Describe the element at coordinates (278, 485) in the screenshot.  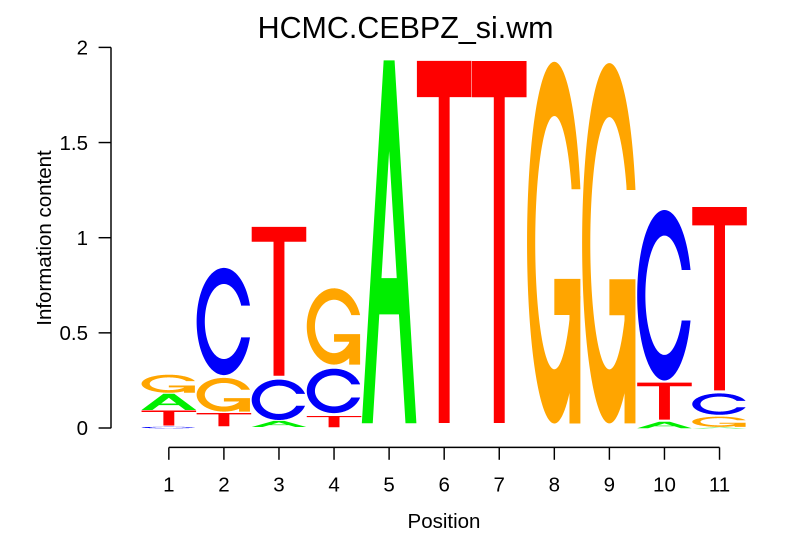
I see `svg-text: 3` at that location.